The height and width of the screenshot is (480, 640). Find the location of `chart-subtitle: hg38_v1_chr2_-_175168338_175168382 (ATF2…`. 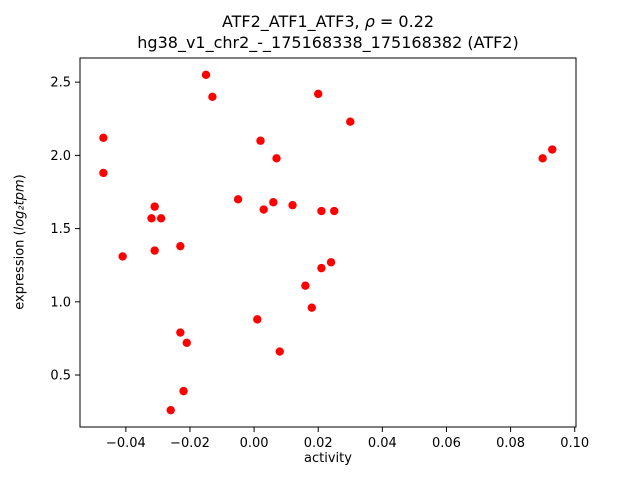

chart-subtitle: hg38_v1_chr2_-_175168338_175168382 (ATF2… is located at coordinates (328, 42).